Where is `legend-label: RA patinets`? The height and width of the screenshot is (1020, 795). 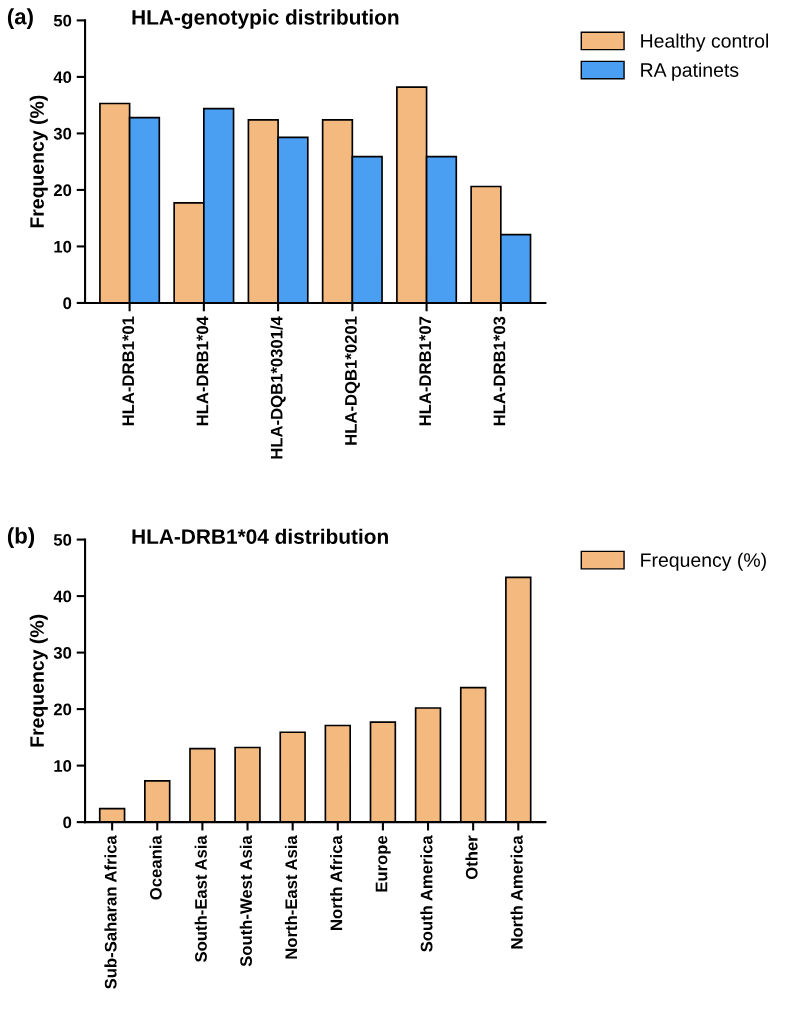 legend-label: RA patinets is located at coordinates (690, 71).